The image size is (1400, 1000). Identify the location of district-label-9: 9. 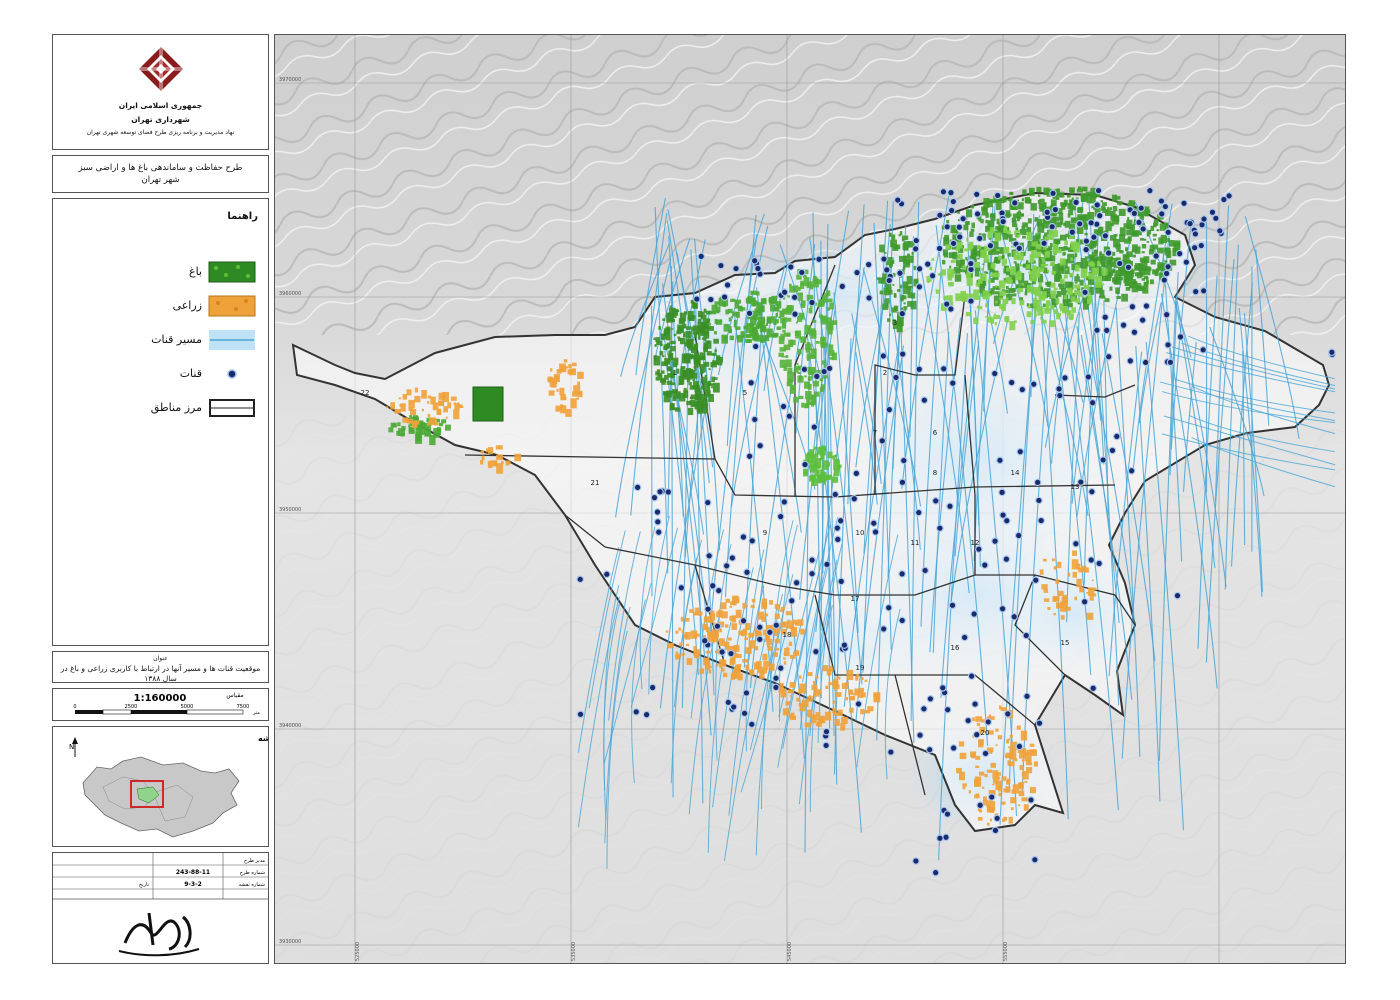
(765, 533).